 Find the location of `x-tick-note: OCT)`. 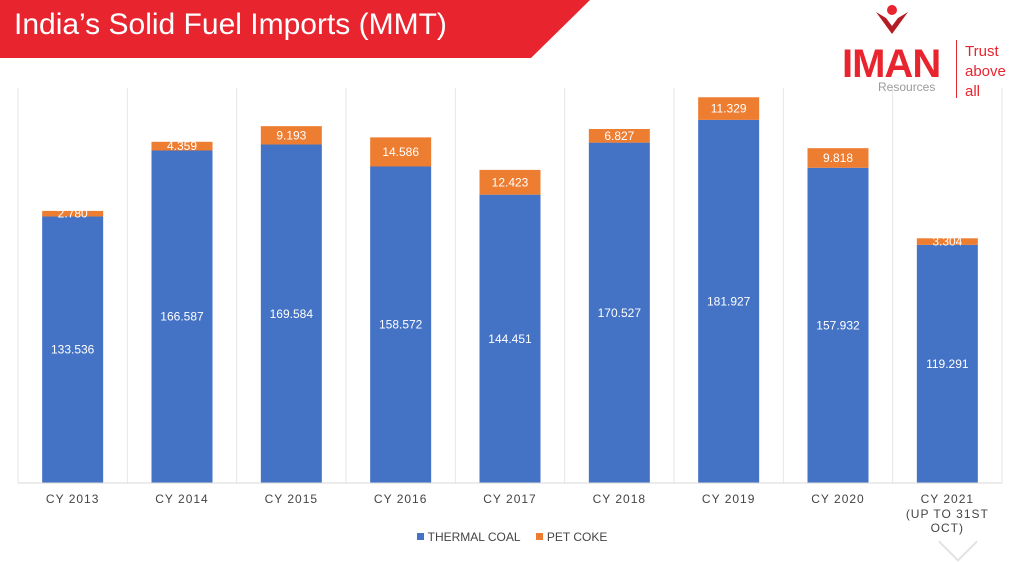

x-tick-note: OCT) is located at coordinates (947, 528).